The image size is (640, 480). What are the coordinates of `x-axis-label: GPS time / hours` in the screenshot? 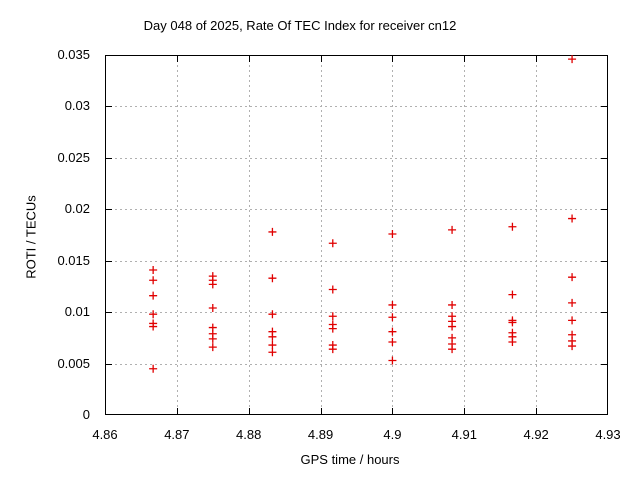 It's located at (350, 459).